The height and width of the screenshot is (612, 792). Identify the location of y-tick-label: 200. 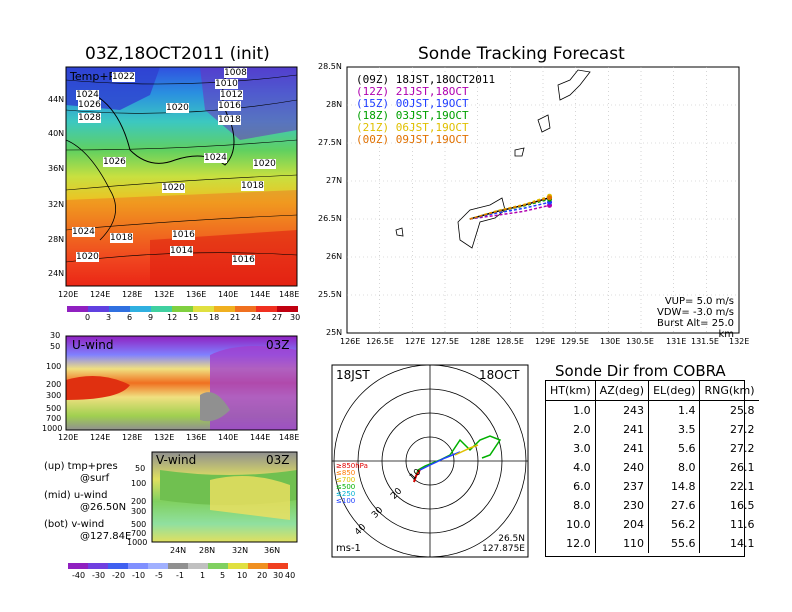
(54, 384).